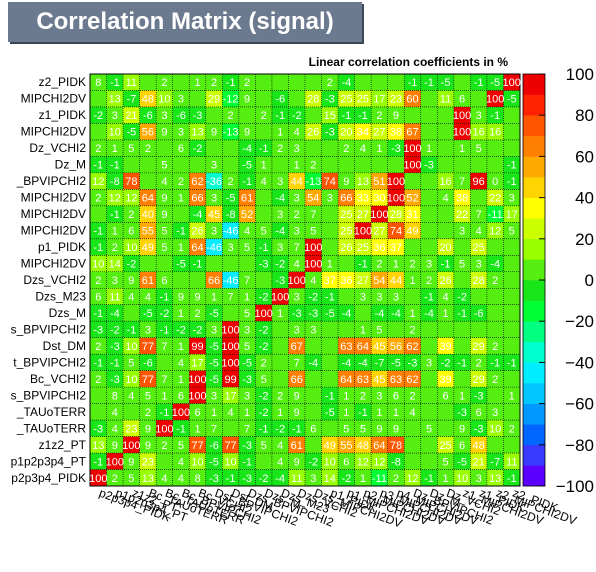 This screenshot has width=596, height=572. I want to click on cell-value: 16, so click(495, 133).